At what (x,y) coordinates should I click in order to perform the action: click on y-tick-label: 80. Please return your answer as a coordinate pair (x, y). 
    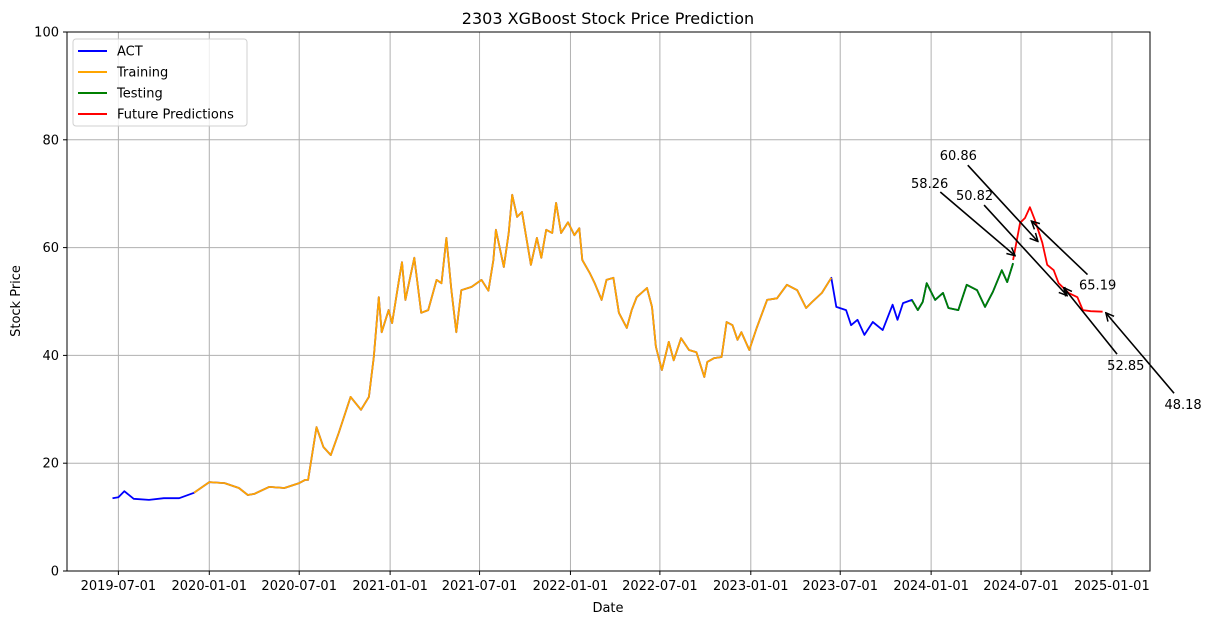
    Looking at the image, I should click on (50, 140).